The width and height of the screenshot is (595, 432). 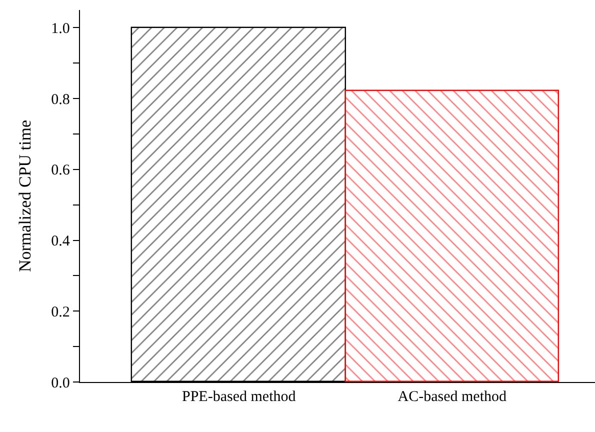 I want to click on y-tick-label: 1.0, so click(x=60, y=28).